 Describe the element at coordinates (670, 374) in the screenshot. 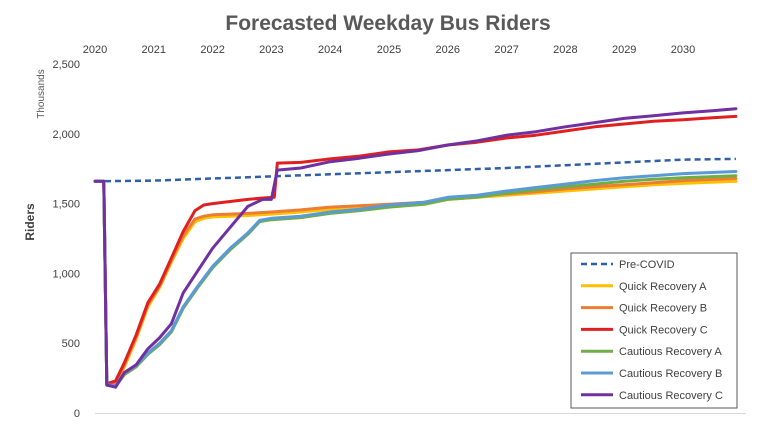

I see `legend-label: Cautious Recovery B` at that location.